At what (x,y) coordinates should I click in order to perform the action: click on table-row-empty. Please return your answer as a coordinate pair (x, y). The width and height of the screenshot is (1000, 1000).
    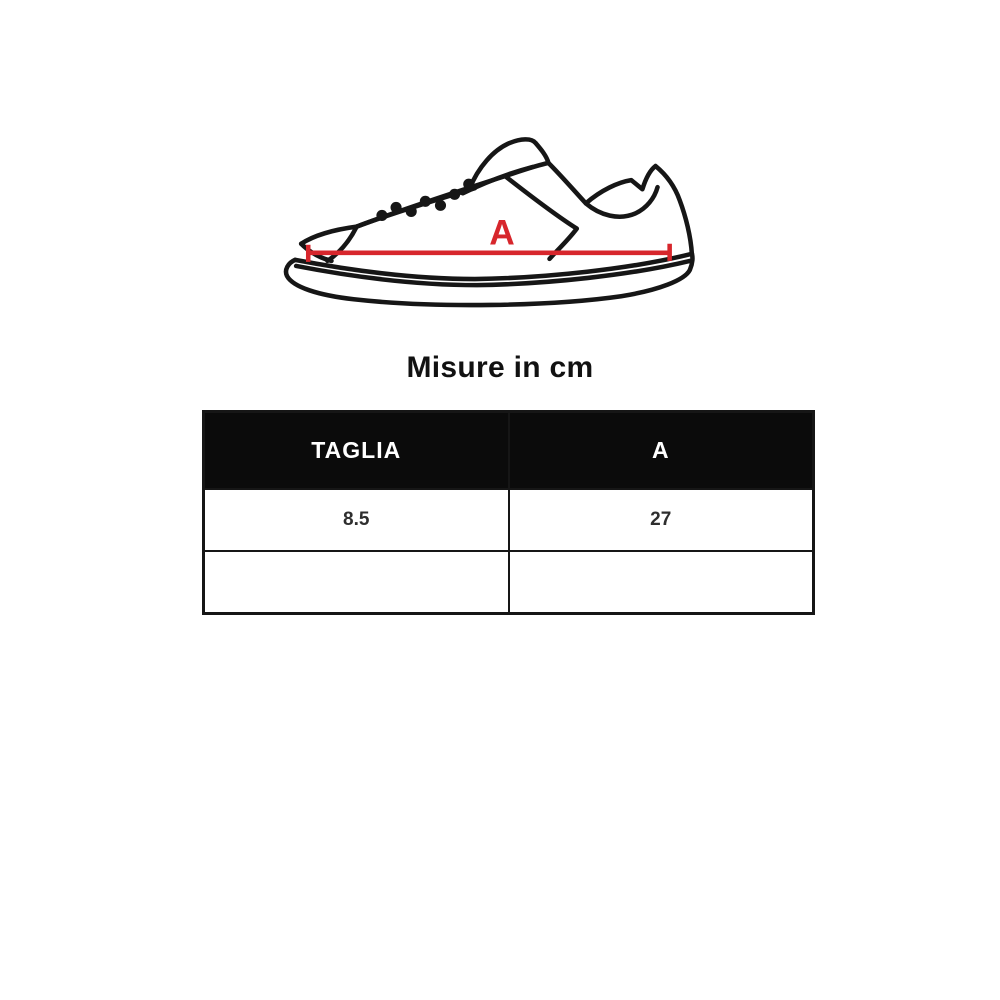
    Looking at the image, I should click on (508, 582).